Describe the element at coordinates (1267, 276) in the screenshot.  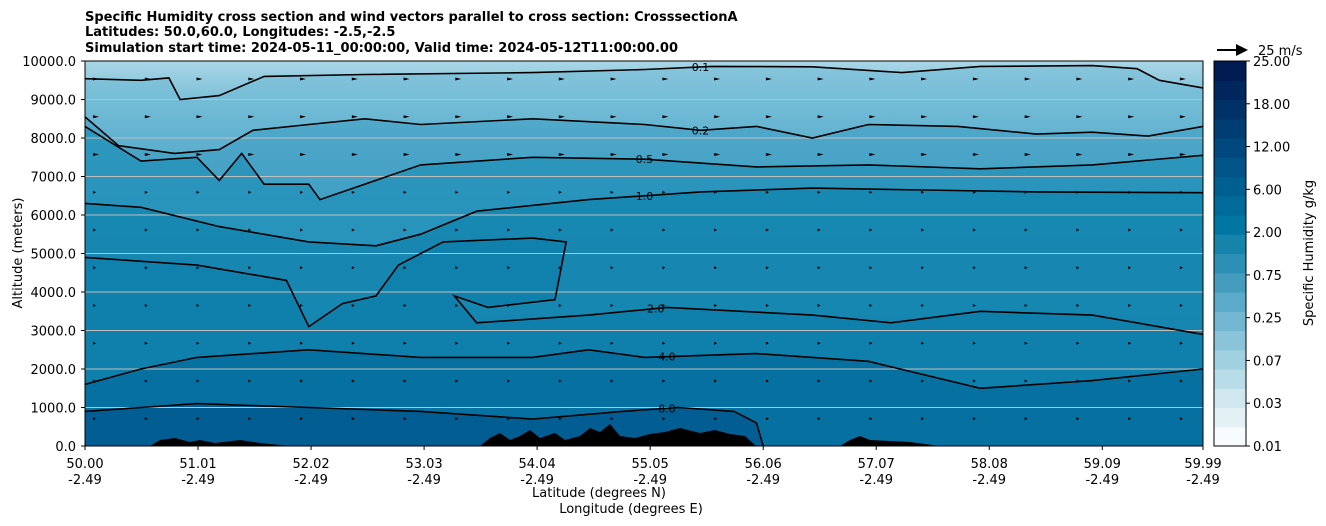
I see `colorbar-tick-label: 0.75` at that location.